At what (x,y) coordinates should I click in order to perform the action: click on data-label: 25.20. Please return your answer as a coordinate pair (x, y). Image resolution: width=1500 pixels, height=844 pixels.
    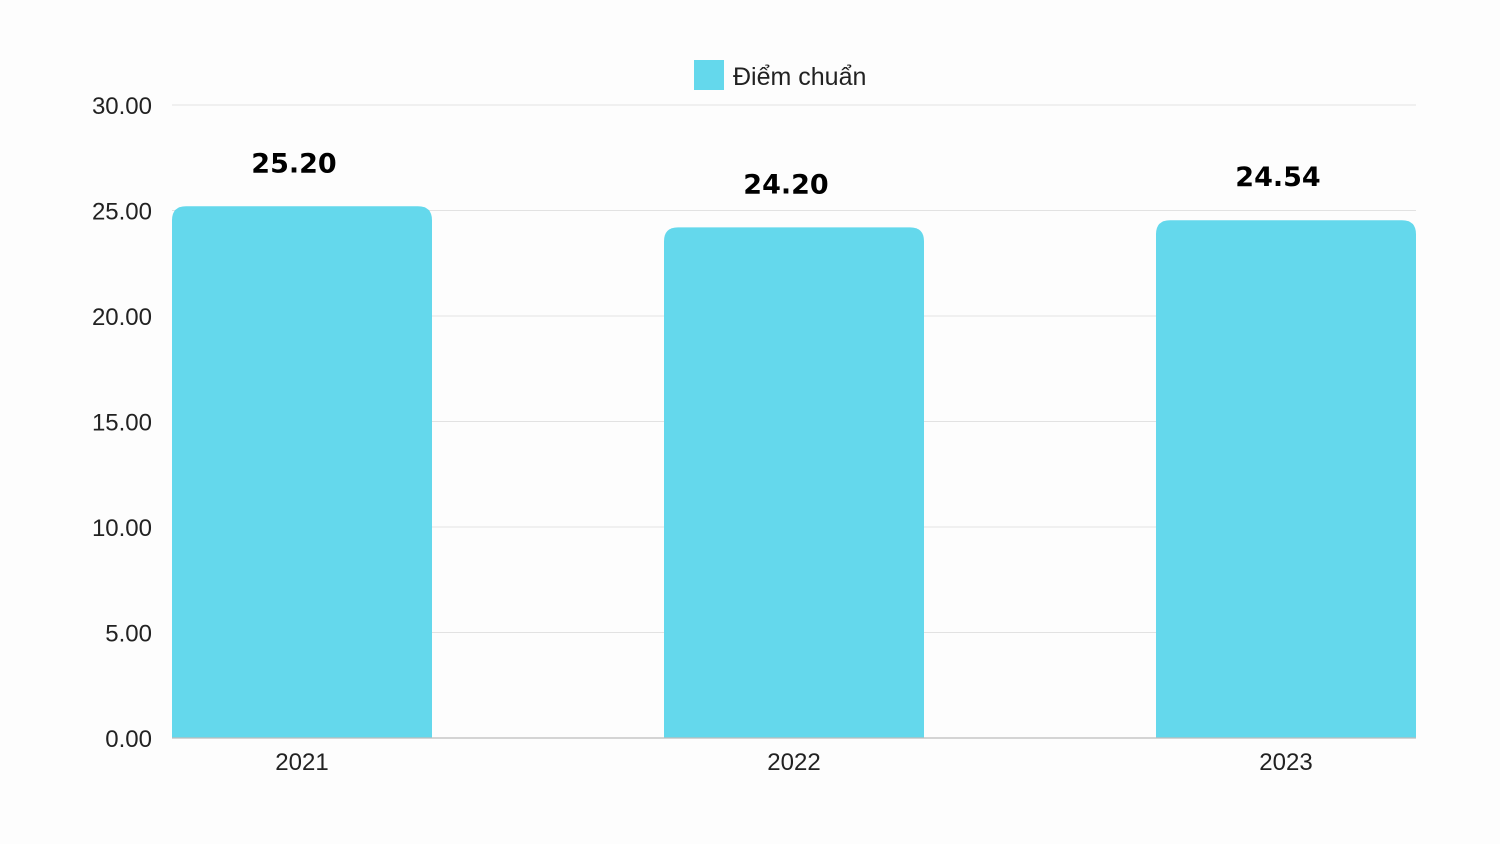
    Looking at the image, I should click on (293, 163).